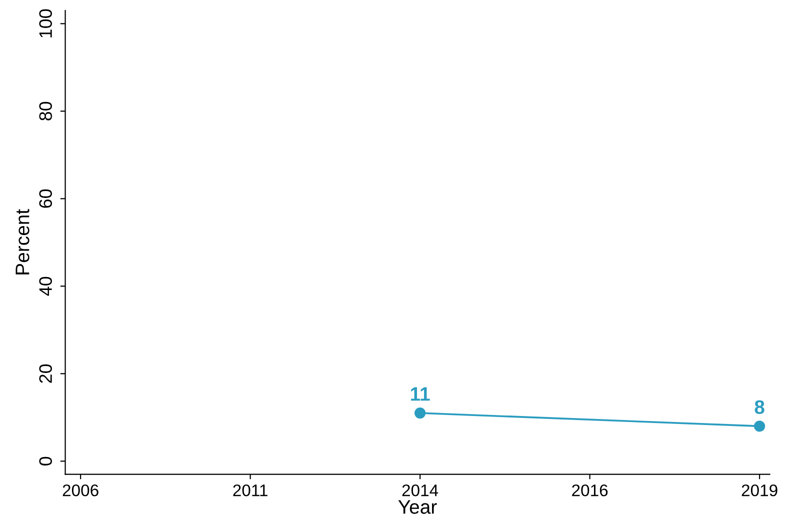 Image resolution: width=796 pixels, height=527 pixels. What do you see at coordinates (45, 286) in the screenshot?
I see `y-tick-label: 40` at bounding box center [45, 286].